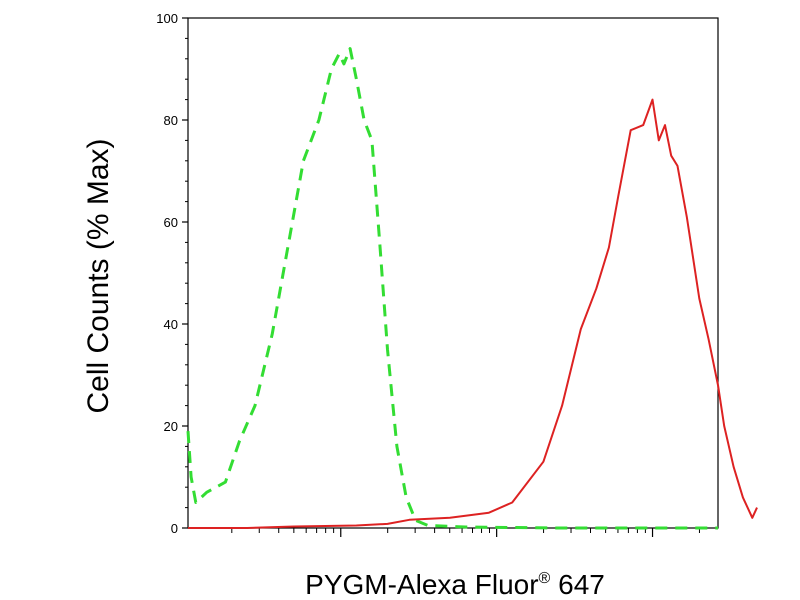  Describe the element at coordinates (545, 578) in the screenshot. I see `x-axis-label-superscript: ®` at that location.